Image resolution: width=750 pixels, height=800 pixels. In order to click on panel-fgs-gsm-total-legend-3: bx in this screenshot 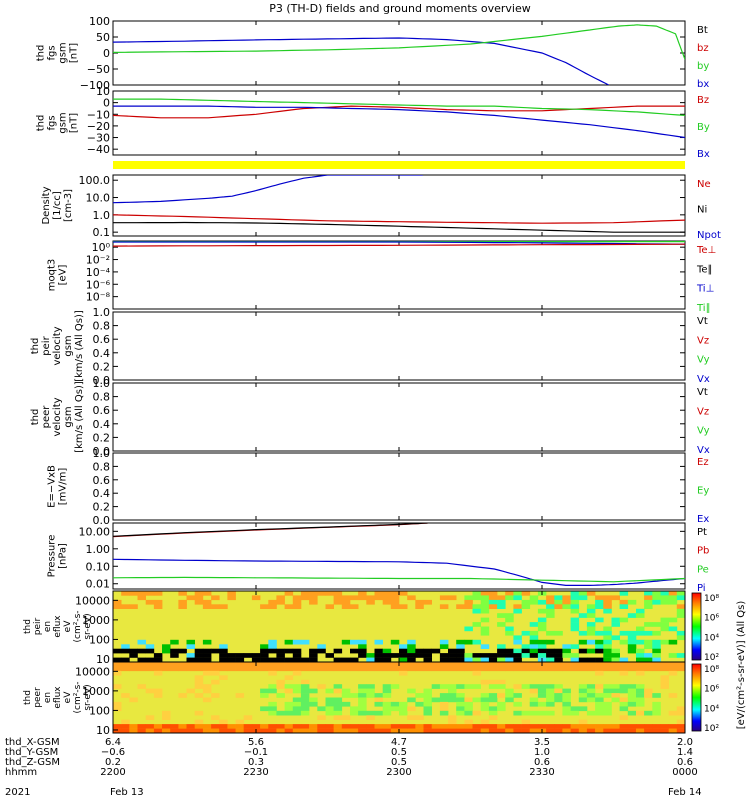, I will do `click(703, 84)`.